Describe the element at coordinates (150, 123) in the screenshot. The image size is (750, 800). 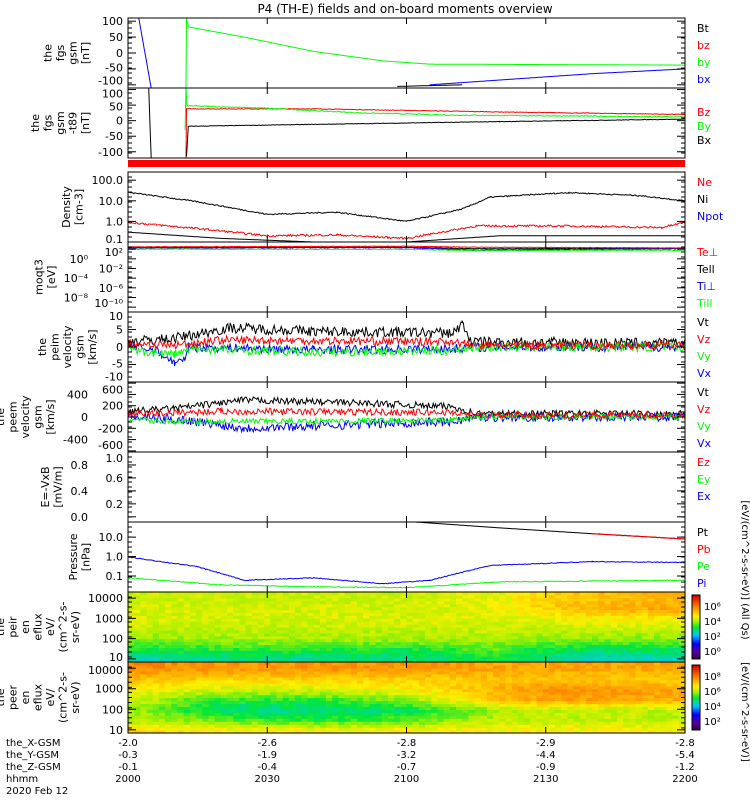
I see `series-line-Bx` at that location.